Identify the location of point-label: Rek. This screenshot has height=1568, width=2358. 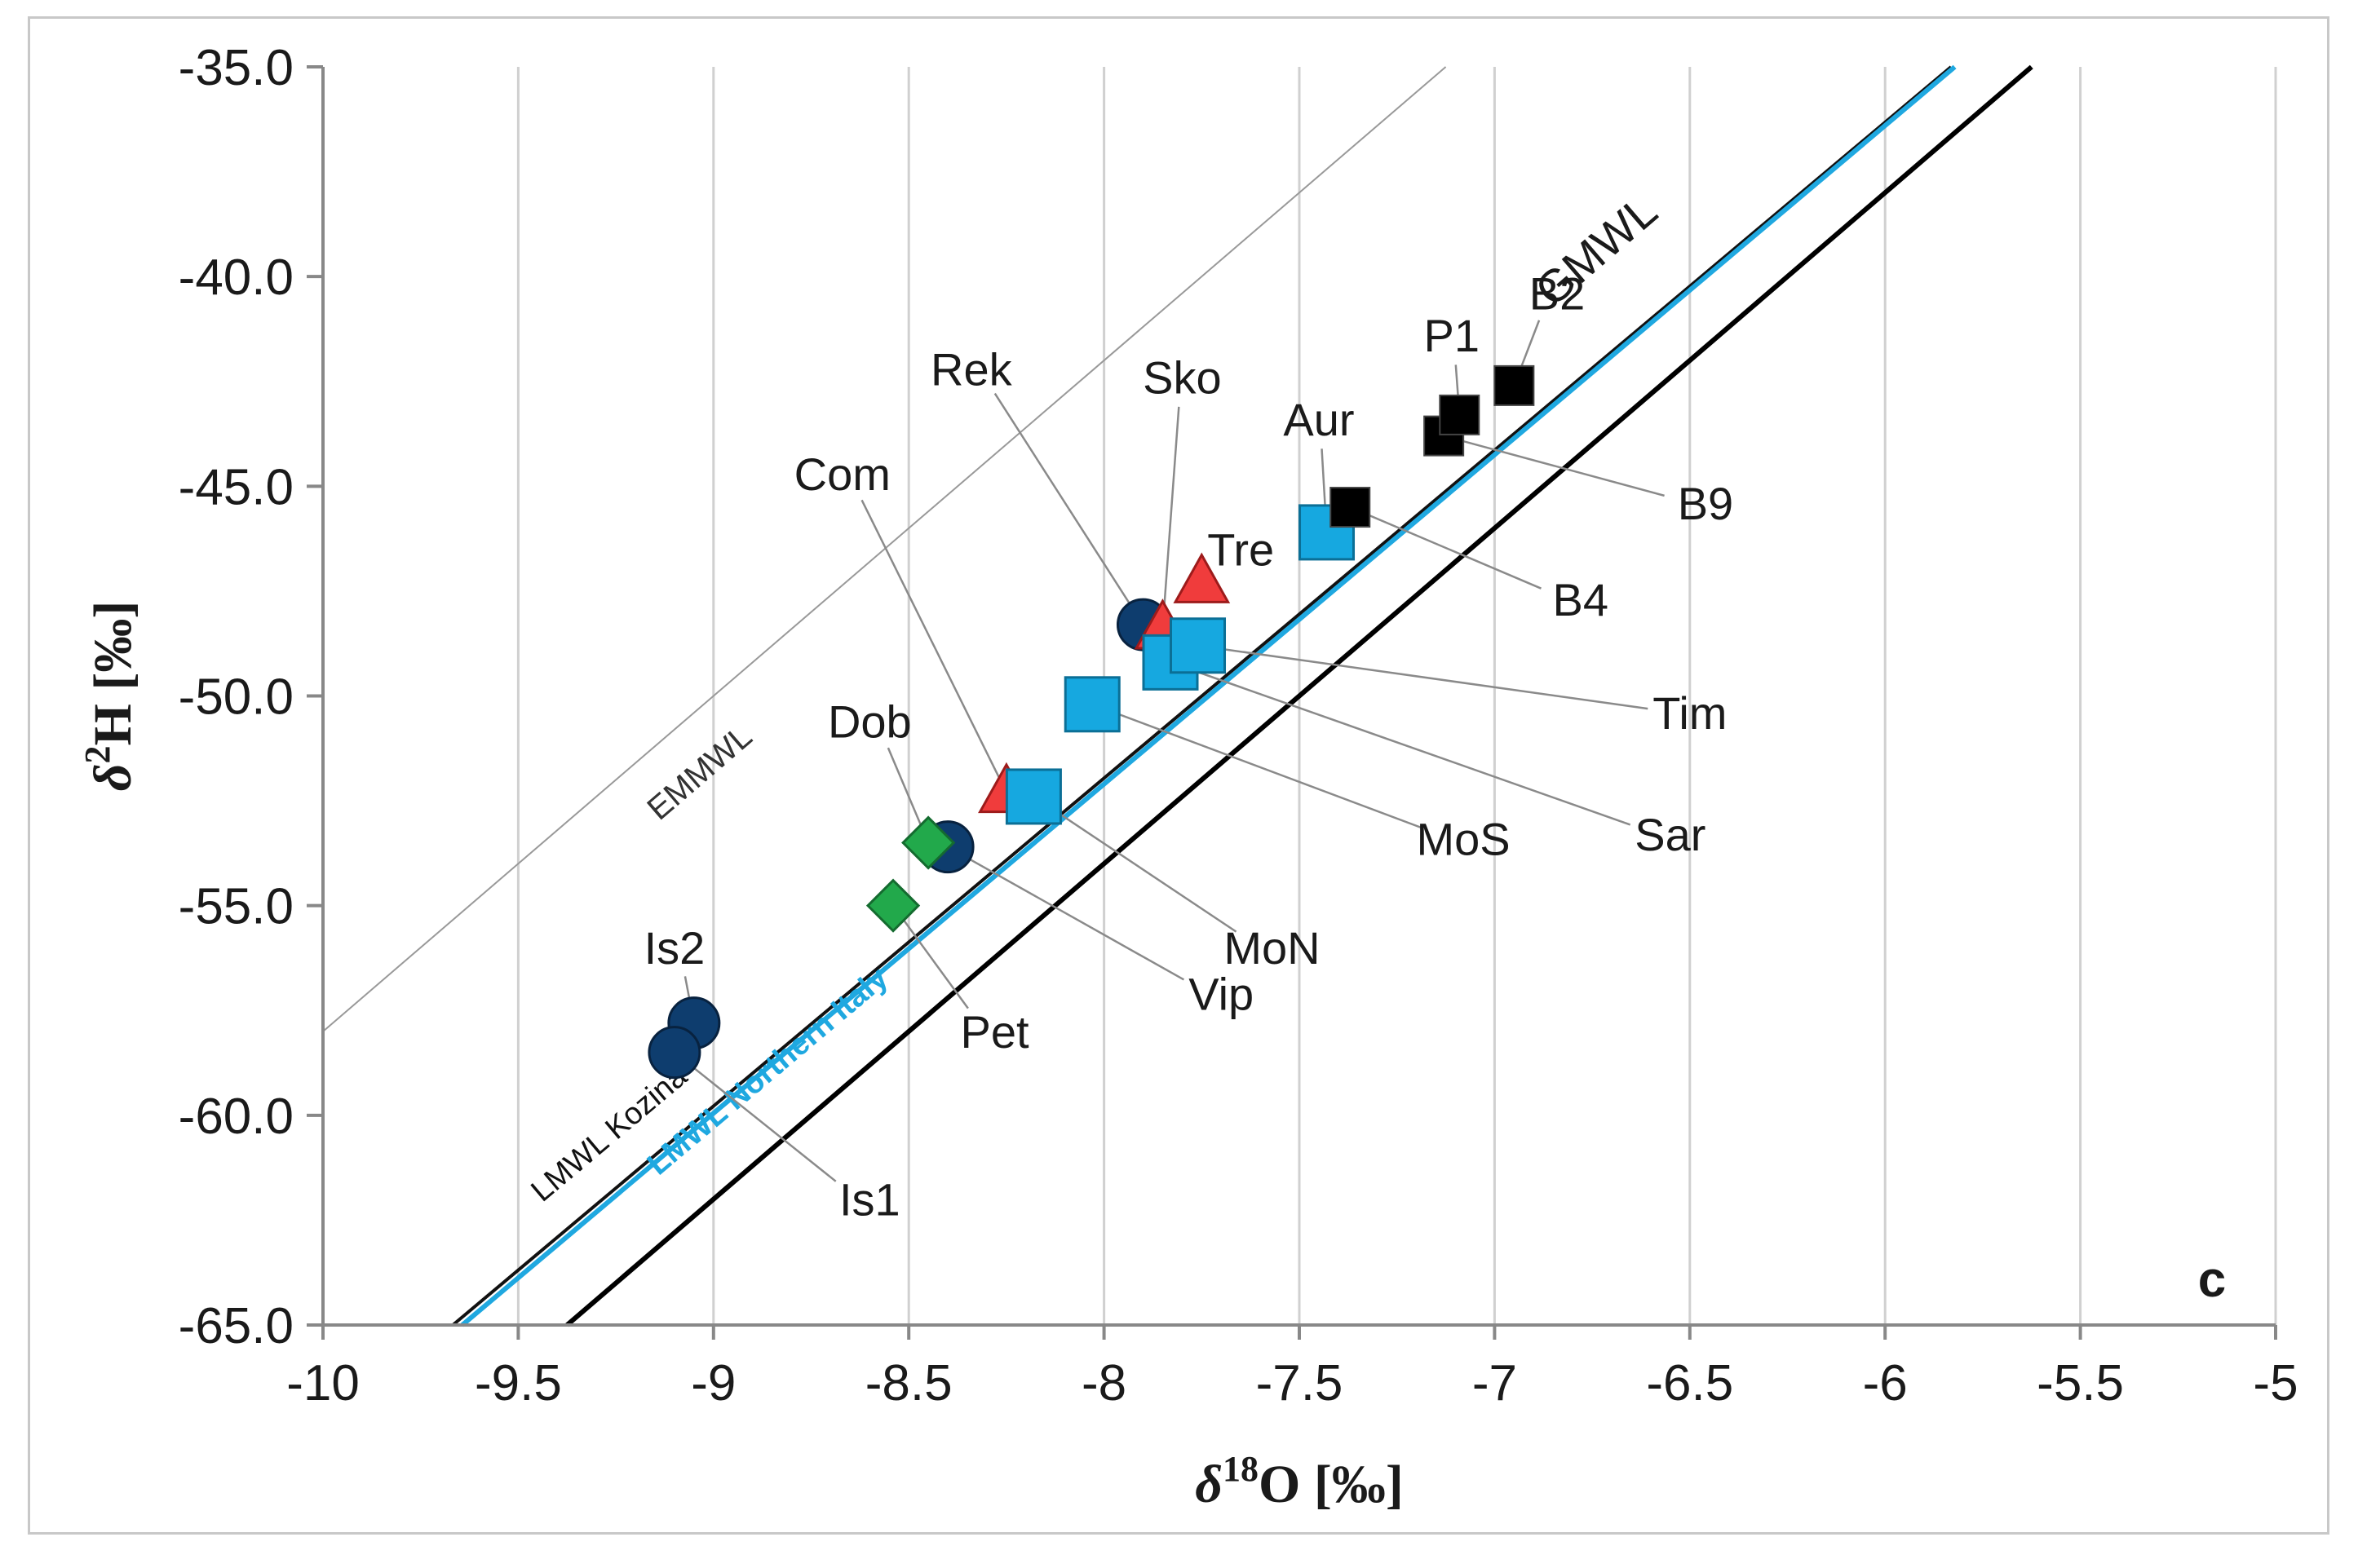
(972, 369).